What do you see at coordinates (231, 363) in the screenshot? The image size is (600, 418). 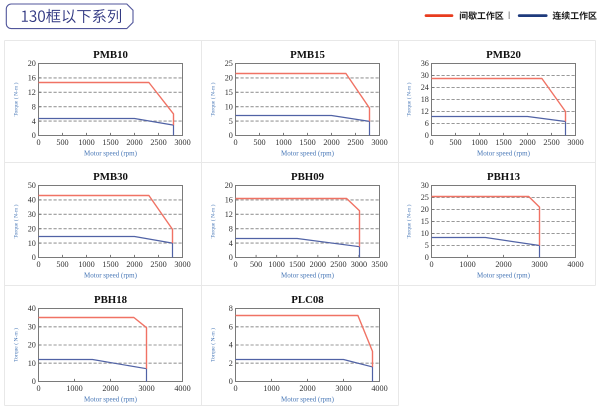 I see `svg-text: 2` at bounding box center [231, 363].